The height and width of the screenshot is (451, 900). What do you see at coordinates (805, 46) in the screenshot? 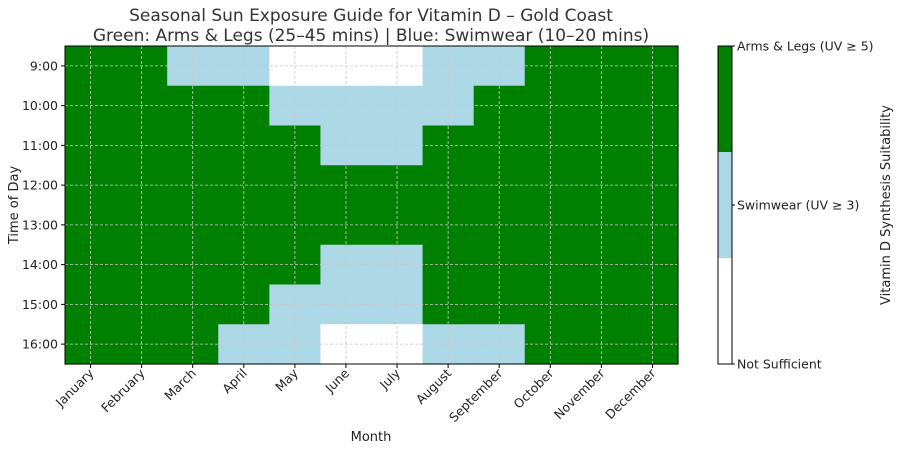
I see `colorbar-tick-label: Arms & Legs (UV ≥ 5)` at bounding box center [805, 46].